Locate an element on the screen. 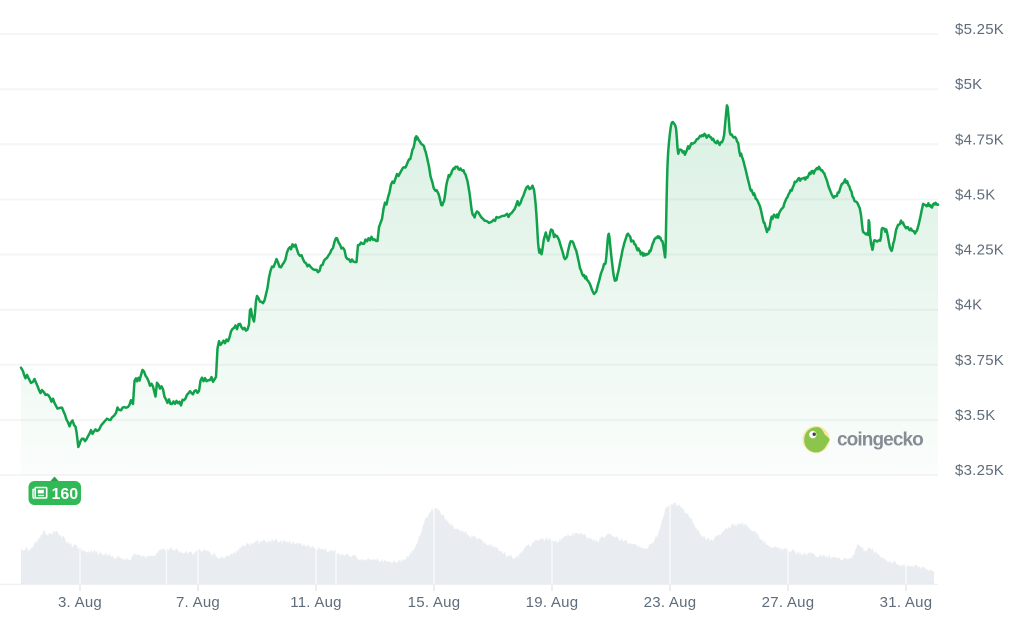  svg-text: $4.5K is located at coordinates (975, 194).